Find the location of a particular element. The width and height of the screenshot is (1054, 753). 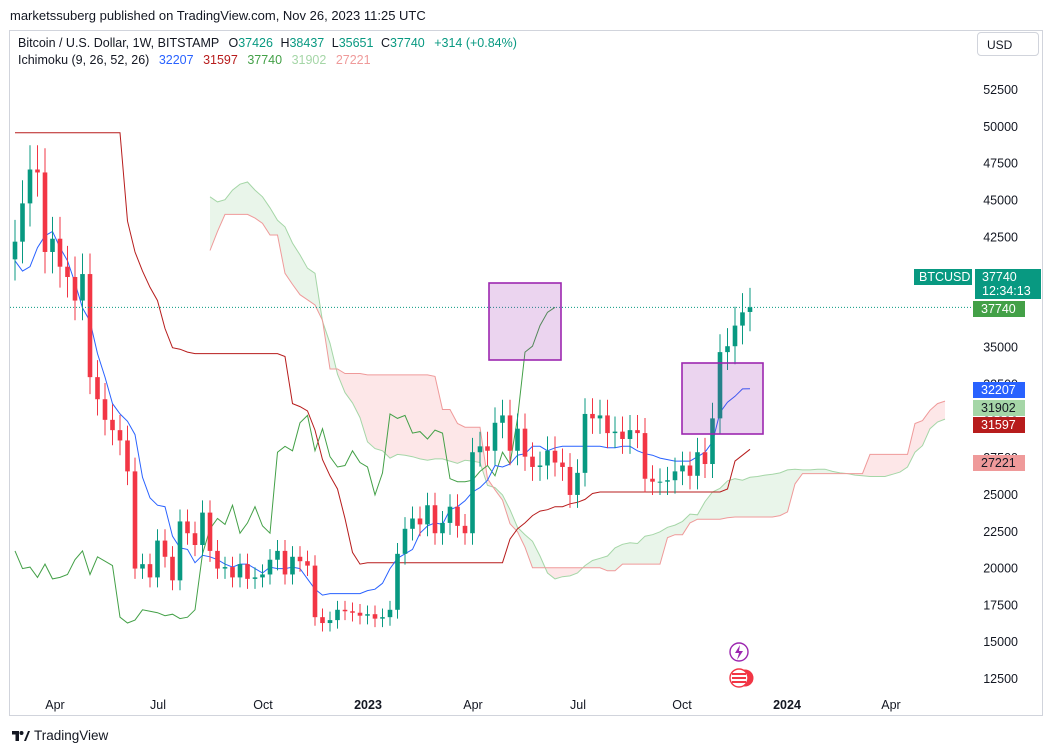

currency-button: USD is located at coordinates (1008, 44).